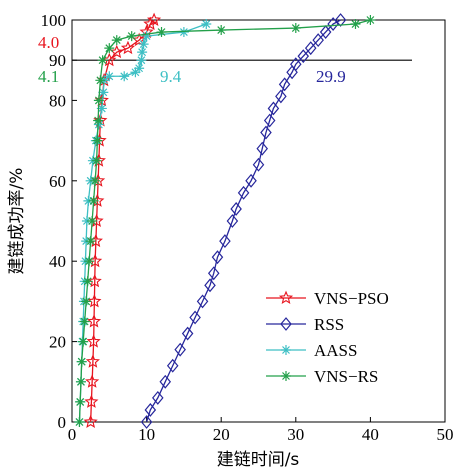  I want to click on x-tick-label: 30, so click(295, 434).